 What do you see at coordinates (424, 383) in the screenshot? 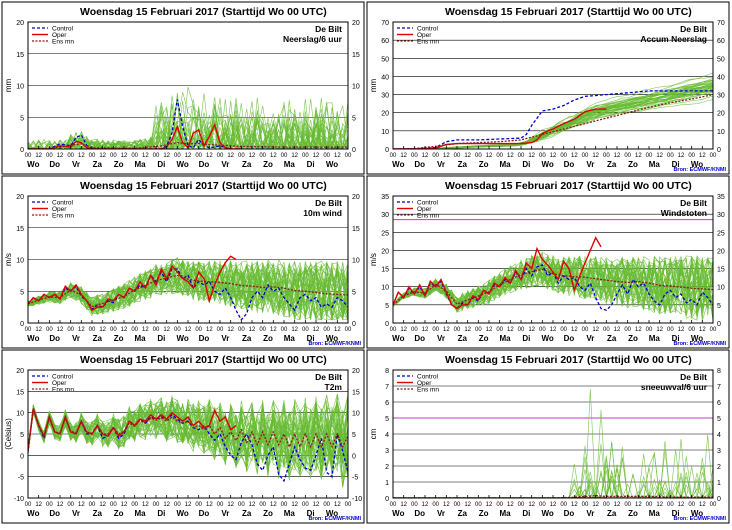
I see `legend-label: Oper` at bounding box center [424, 383].